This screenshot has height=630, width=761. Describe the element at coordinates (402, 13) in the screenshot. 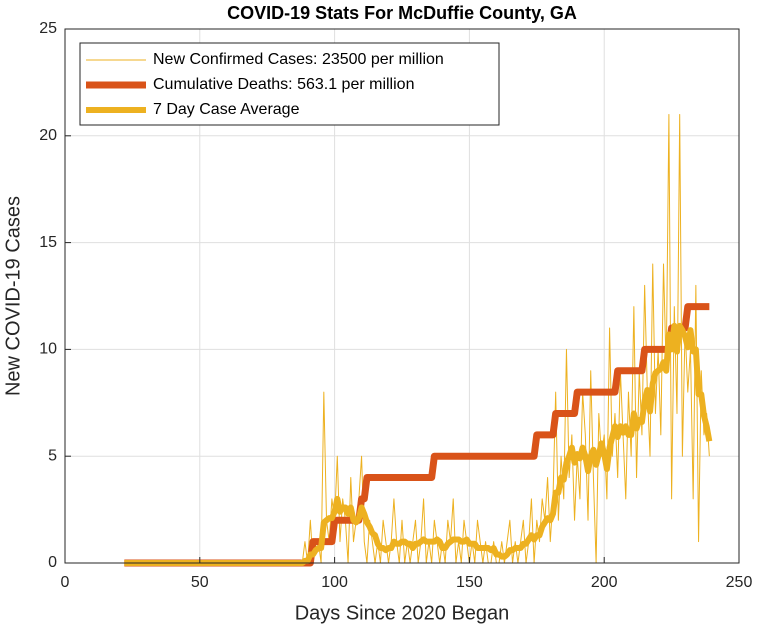

I see `chart-title: COVID-19 Stats For McDuffie County, GA` at that location.